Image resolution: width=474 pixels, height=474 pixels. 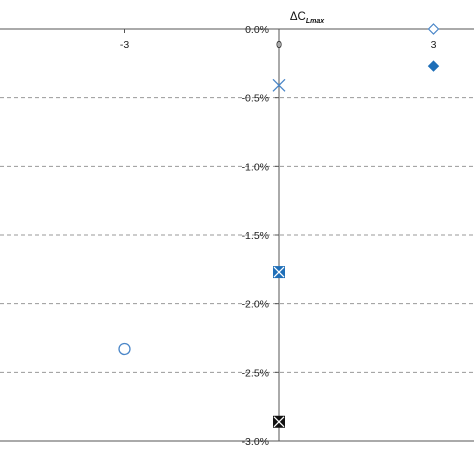 I want to click on chart-title: ΔCLmax, so click(x=307, y=18).